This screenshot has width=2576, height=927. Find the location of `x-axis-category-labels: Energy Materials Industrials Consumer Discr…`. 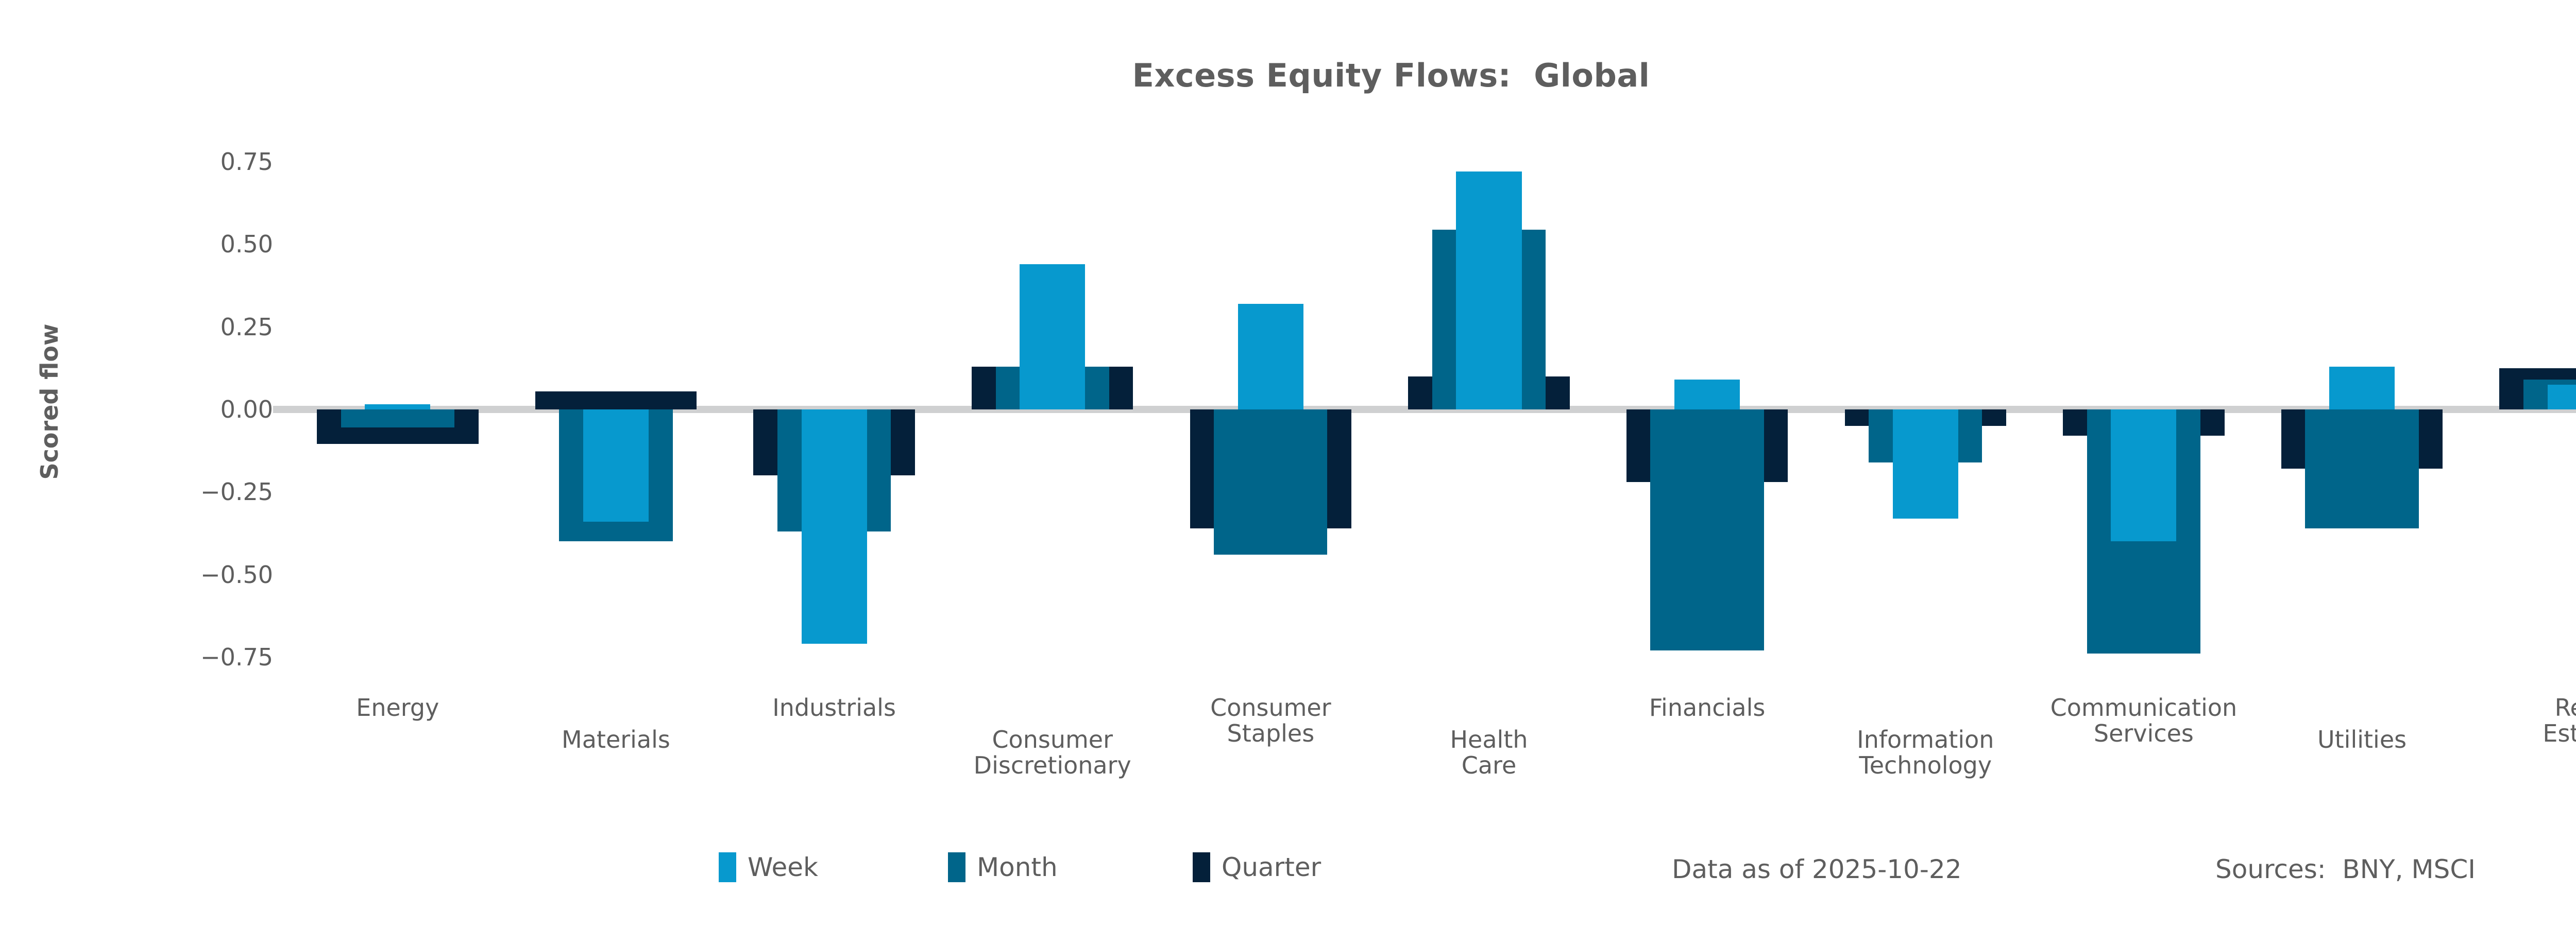

x-axis-category-labels: Energy Materials Industrials Consumer Discr… is located at coordinates (1432, 770).